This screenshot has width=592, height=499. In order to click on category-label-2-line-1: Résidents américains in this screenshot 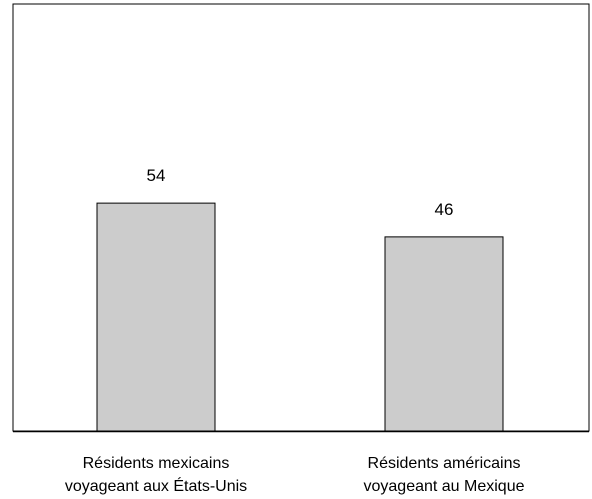, I will do `click(444, 463)`.